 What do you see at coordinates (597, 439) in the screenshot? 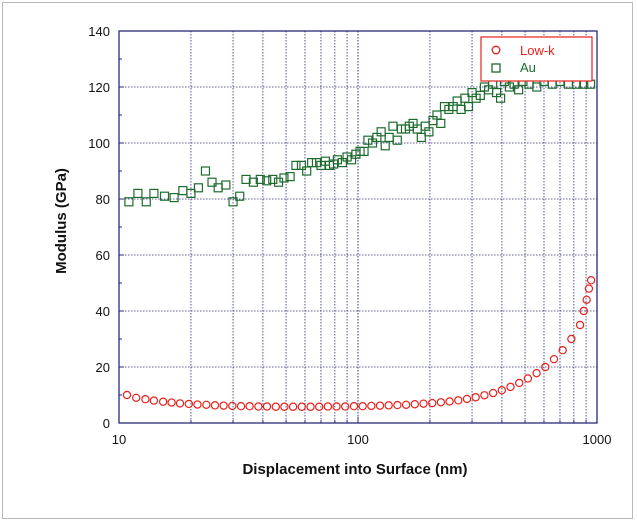
I see `x-tick-label: 1000` at bounding box center [597, 439].